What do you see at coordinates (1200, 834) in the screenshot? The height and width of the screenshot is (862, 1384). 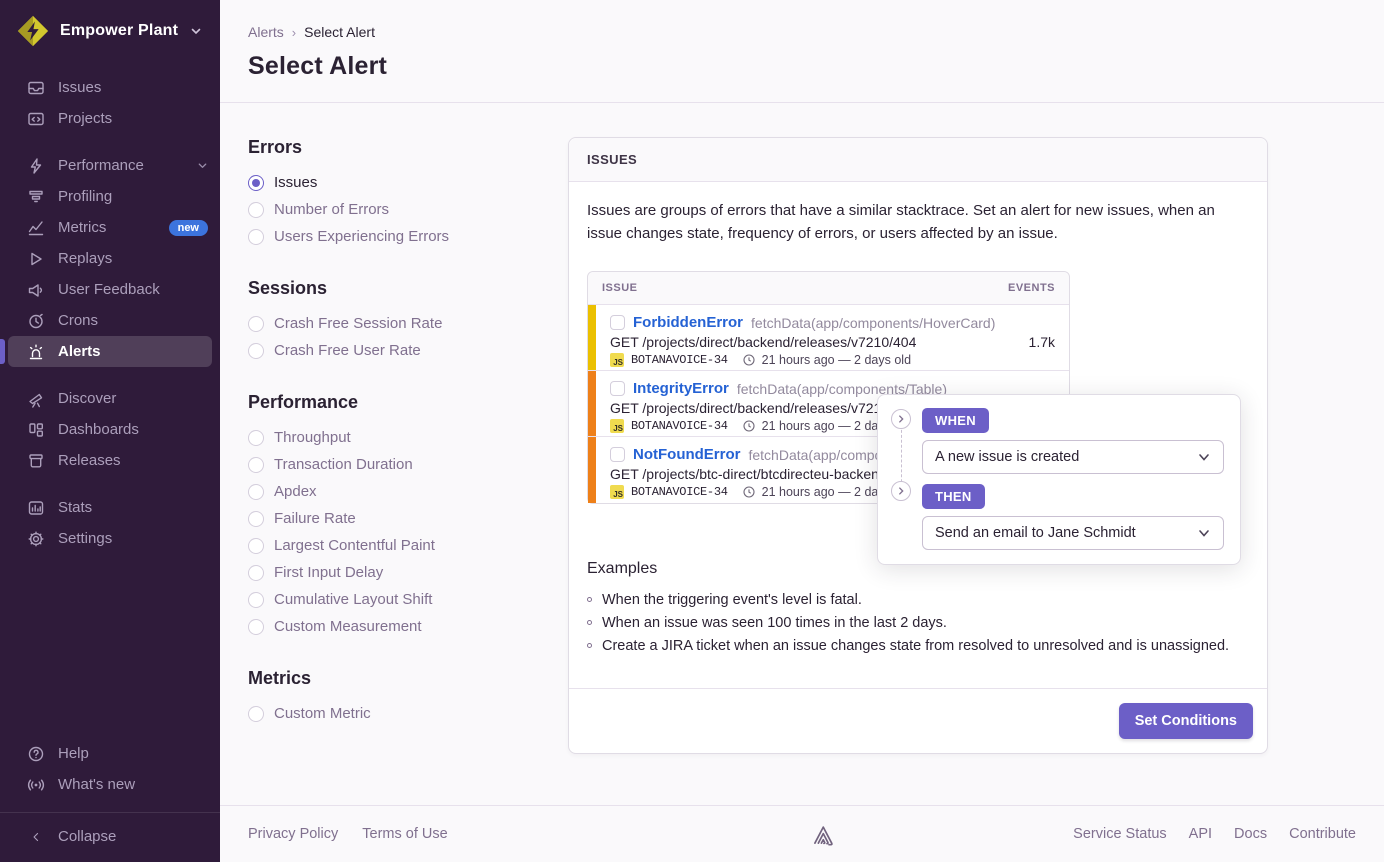 I see `api-link: API` at bounding box center [1200, 834].